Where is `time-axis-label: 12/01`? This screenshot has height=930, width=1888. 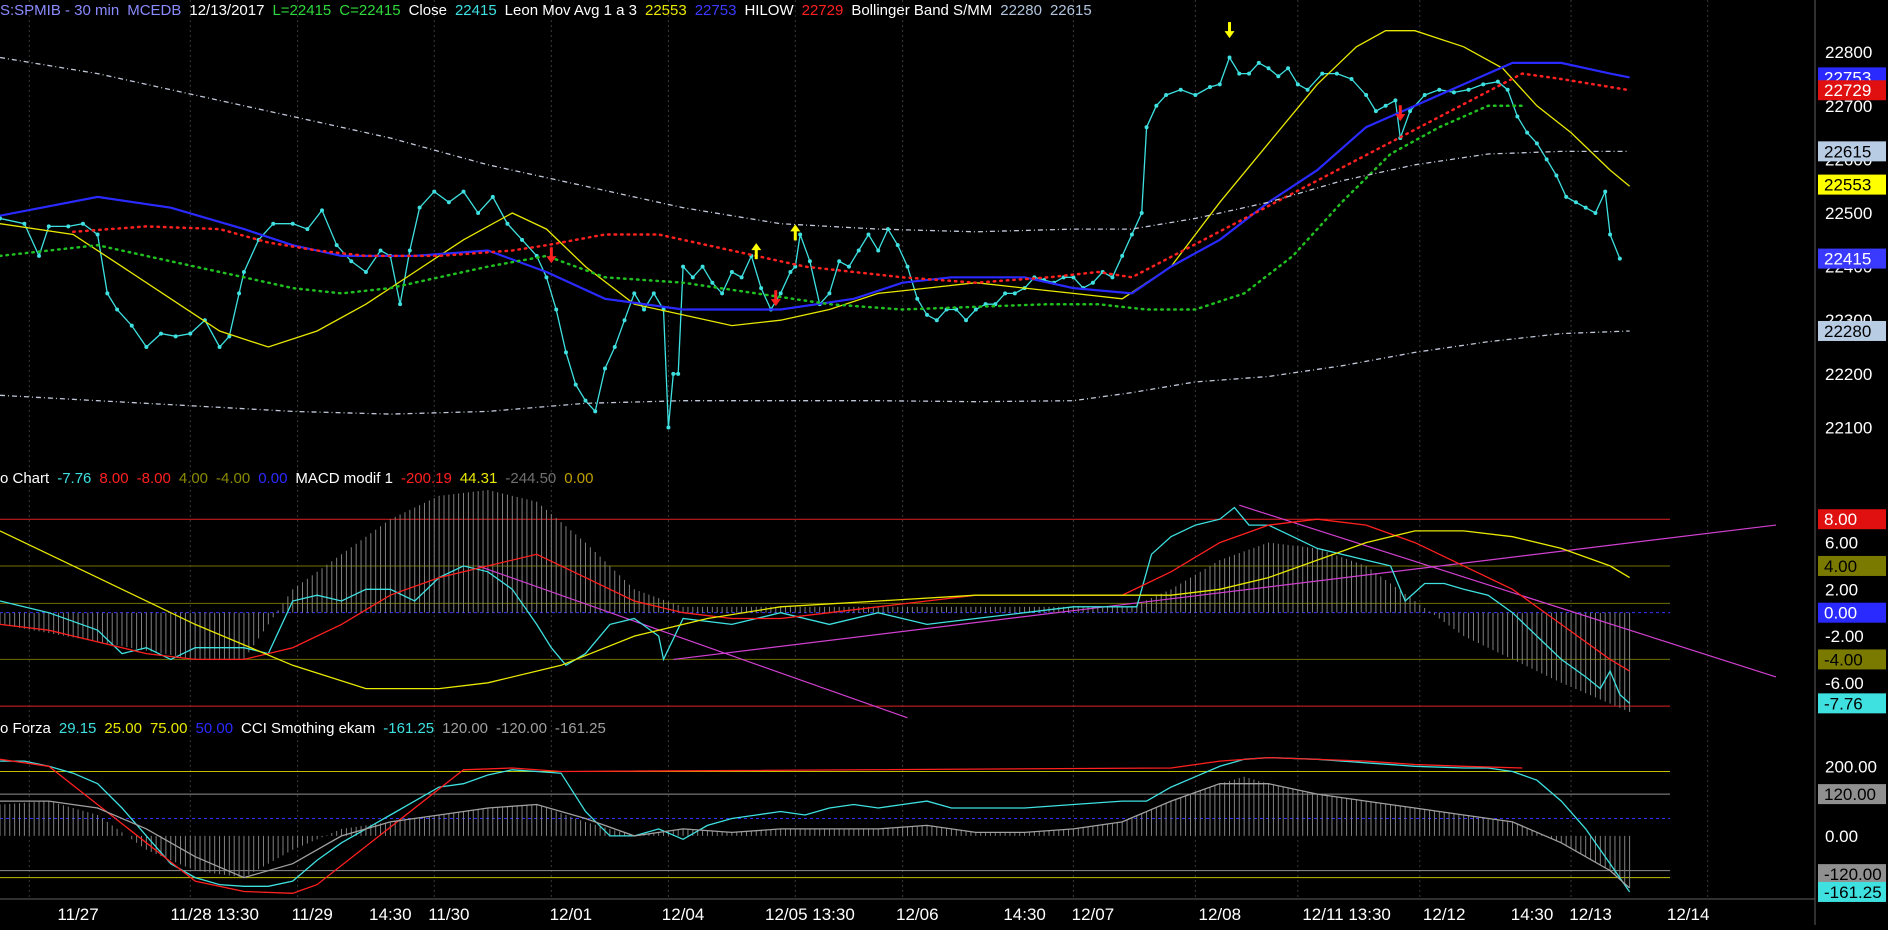
time-axis-label: 12/01 is located at coordinates (571, 914).